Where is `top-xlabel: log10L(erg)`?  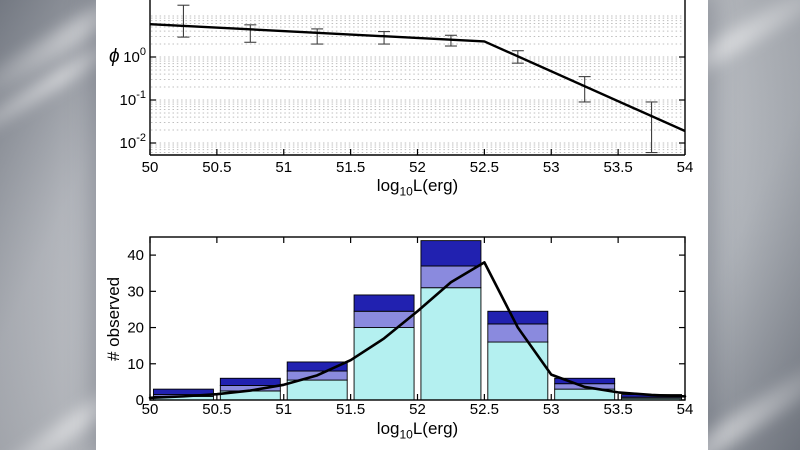
top-xlabel: log10L(erg) is located at coordinates (417, 188).